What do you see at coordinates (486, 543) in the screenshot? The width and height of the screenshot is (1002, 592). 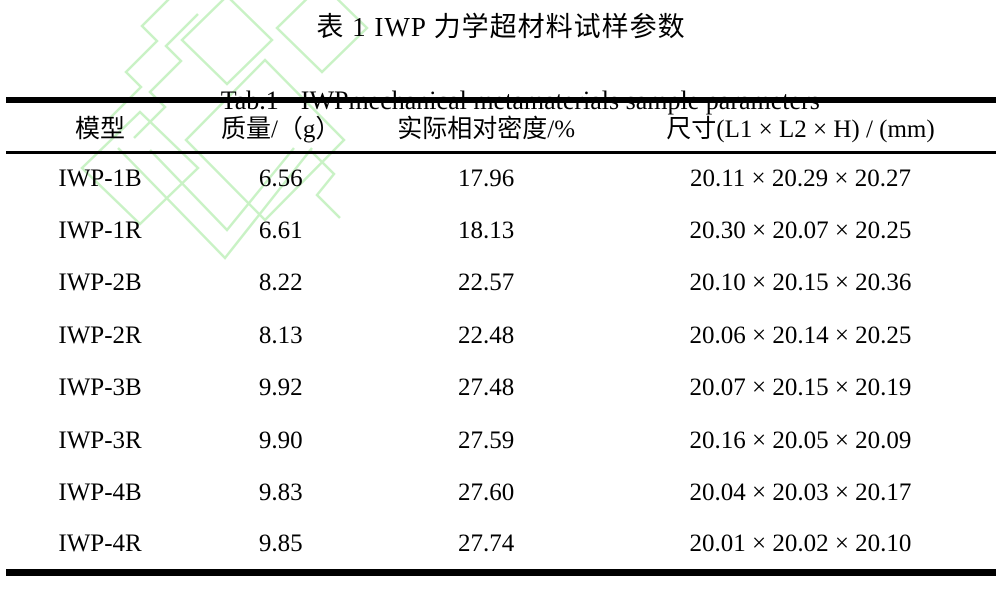 I see `cell-relative-density: 27.74` at bounding box center [486, 543].